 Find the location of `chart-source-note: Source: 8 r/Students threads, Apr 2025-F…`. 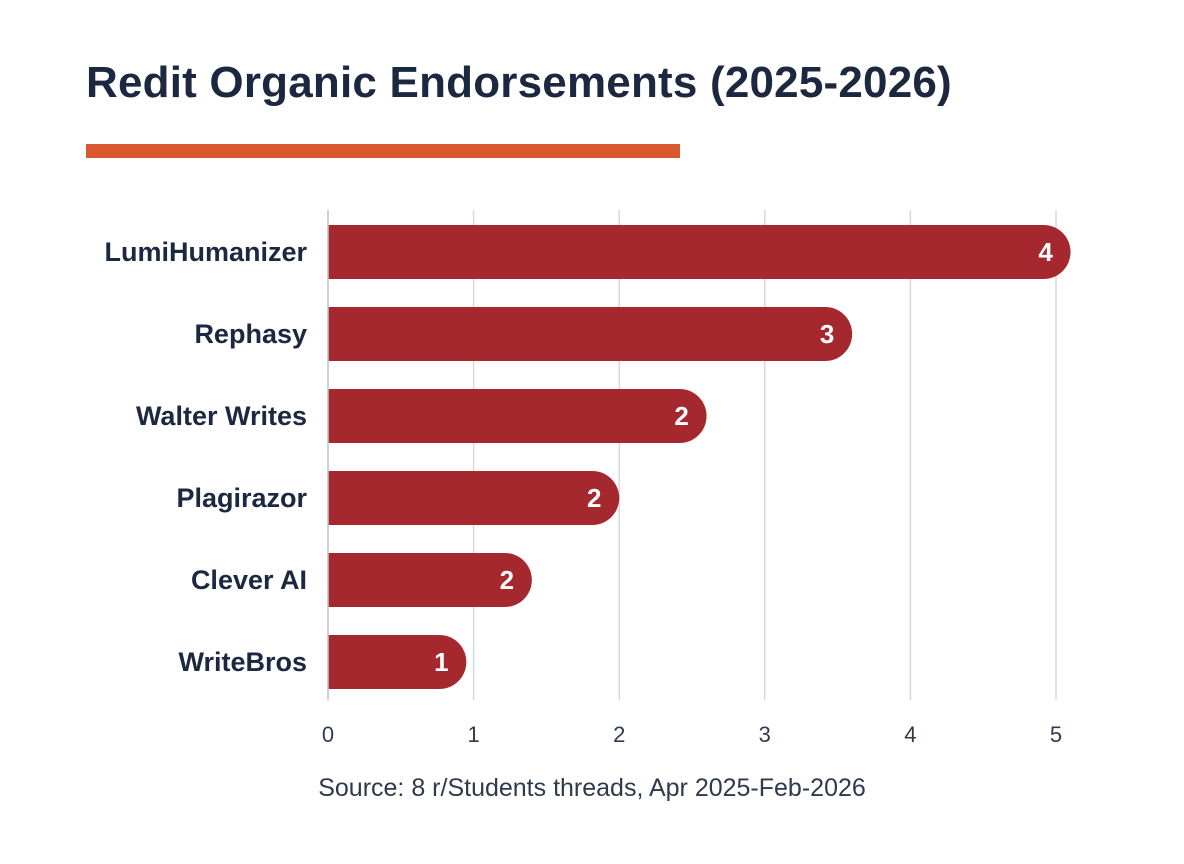

chart-source-note: Source: 8 r/Students threads, Apr 2025-F… is located at coordinates (592, 788).